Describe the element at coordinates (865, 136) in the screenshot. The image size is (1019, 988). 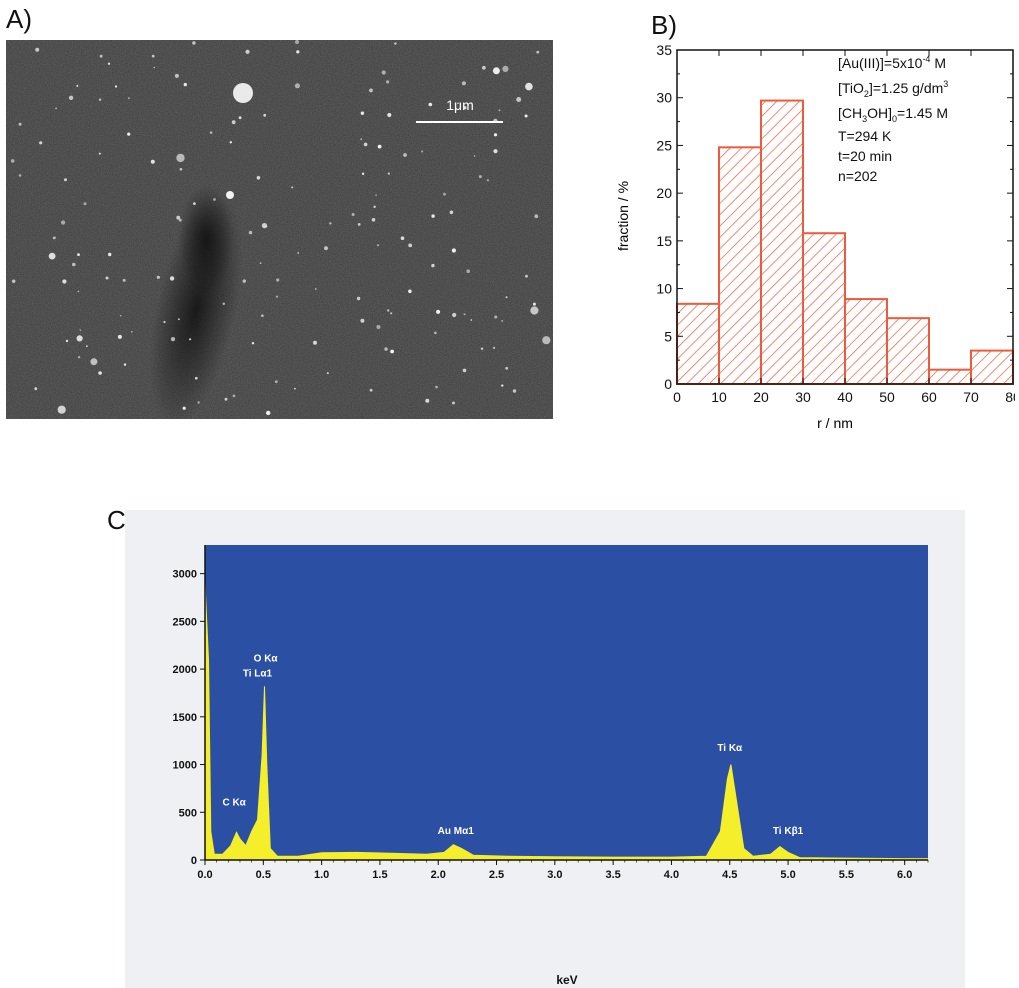
I see `svg-text: T=294 K` at that location.